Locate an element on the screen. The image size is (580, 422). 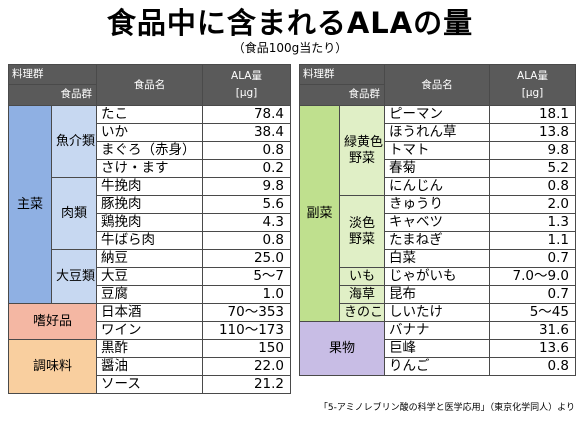
group-light-veg-line2: 野菜 is located at coordinates (361, 239).